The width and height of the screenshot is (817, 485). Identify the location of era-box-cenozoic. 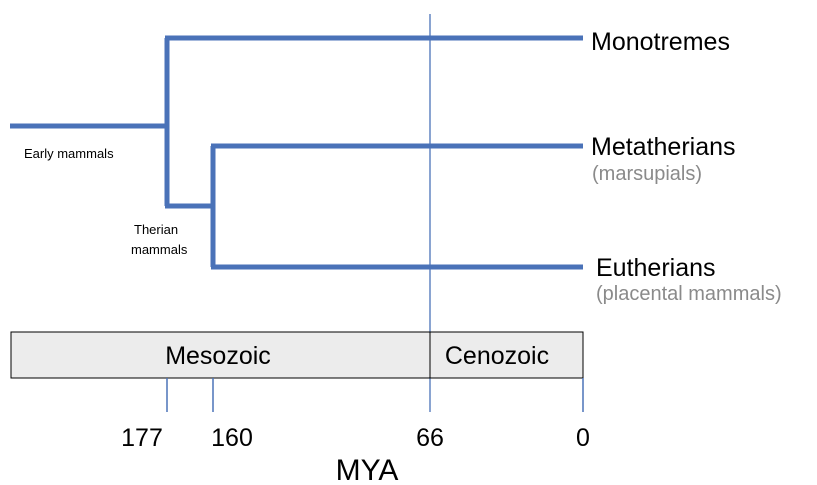
(506, 355).